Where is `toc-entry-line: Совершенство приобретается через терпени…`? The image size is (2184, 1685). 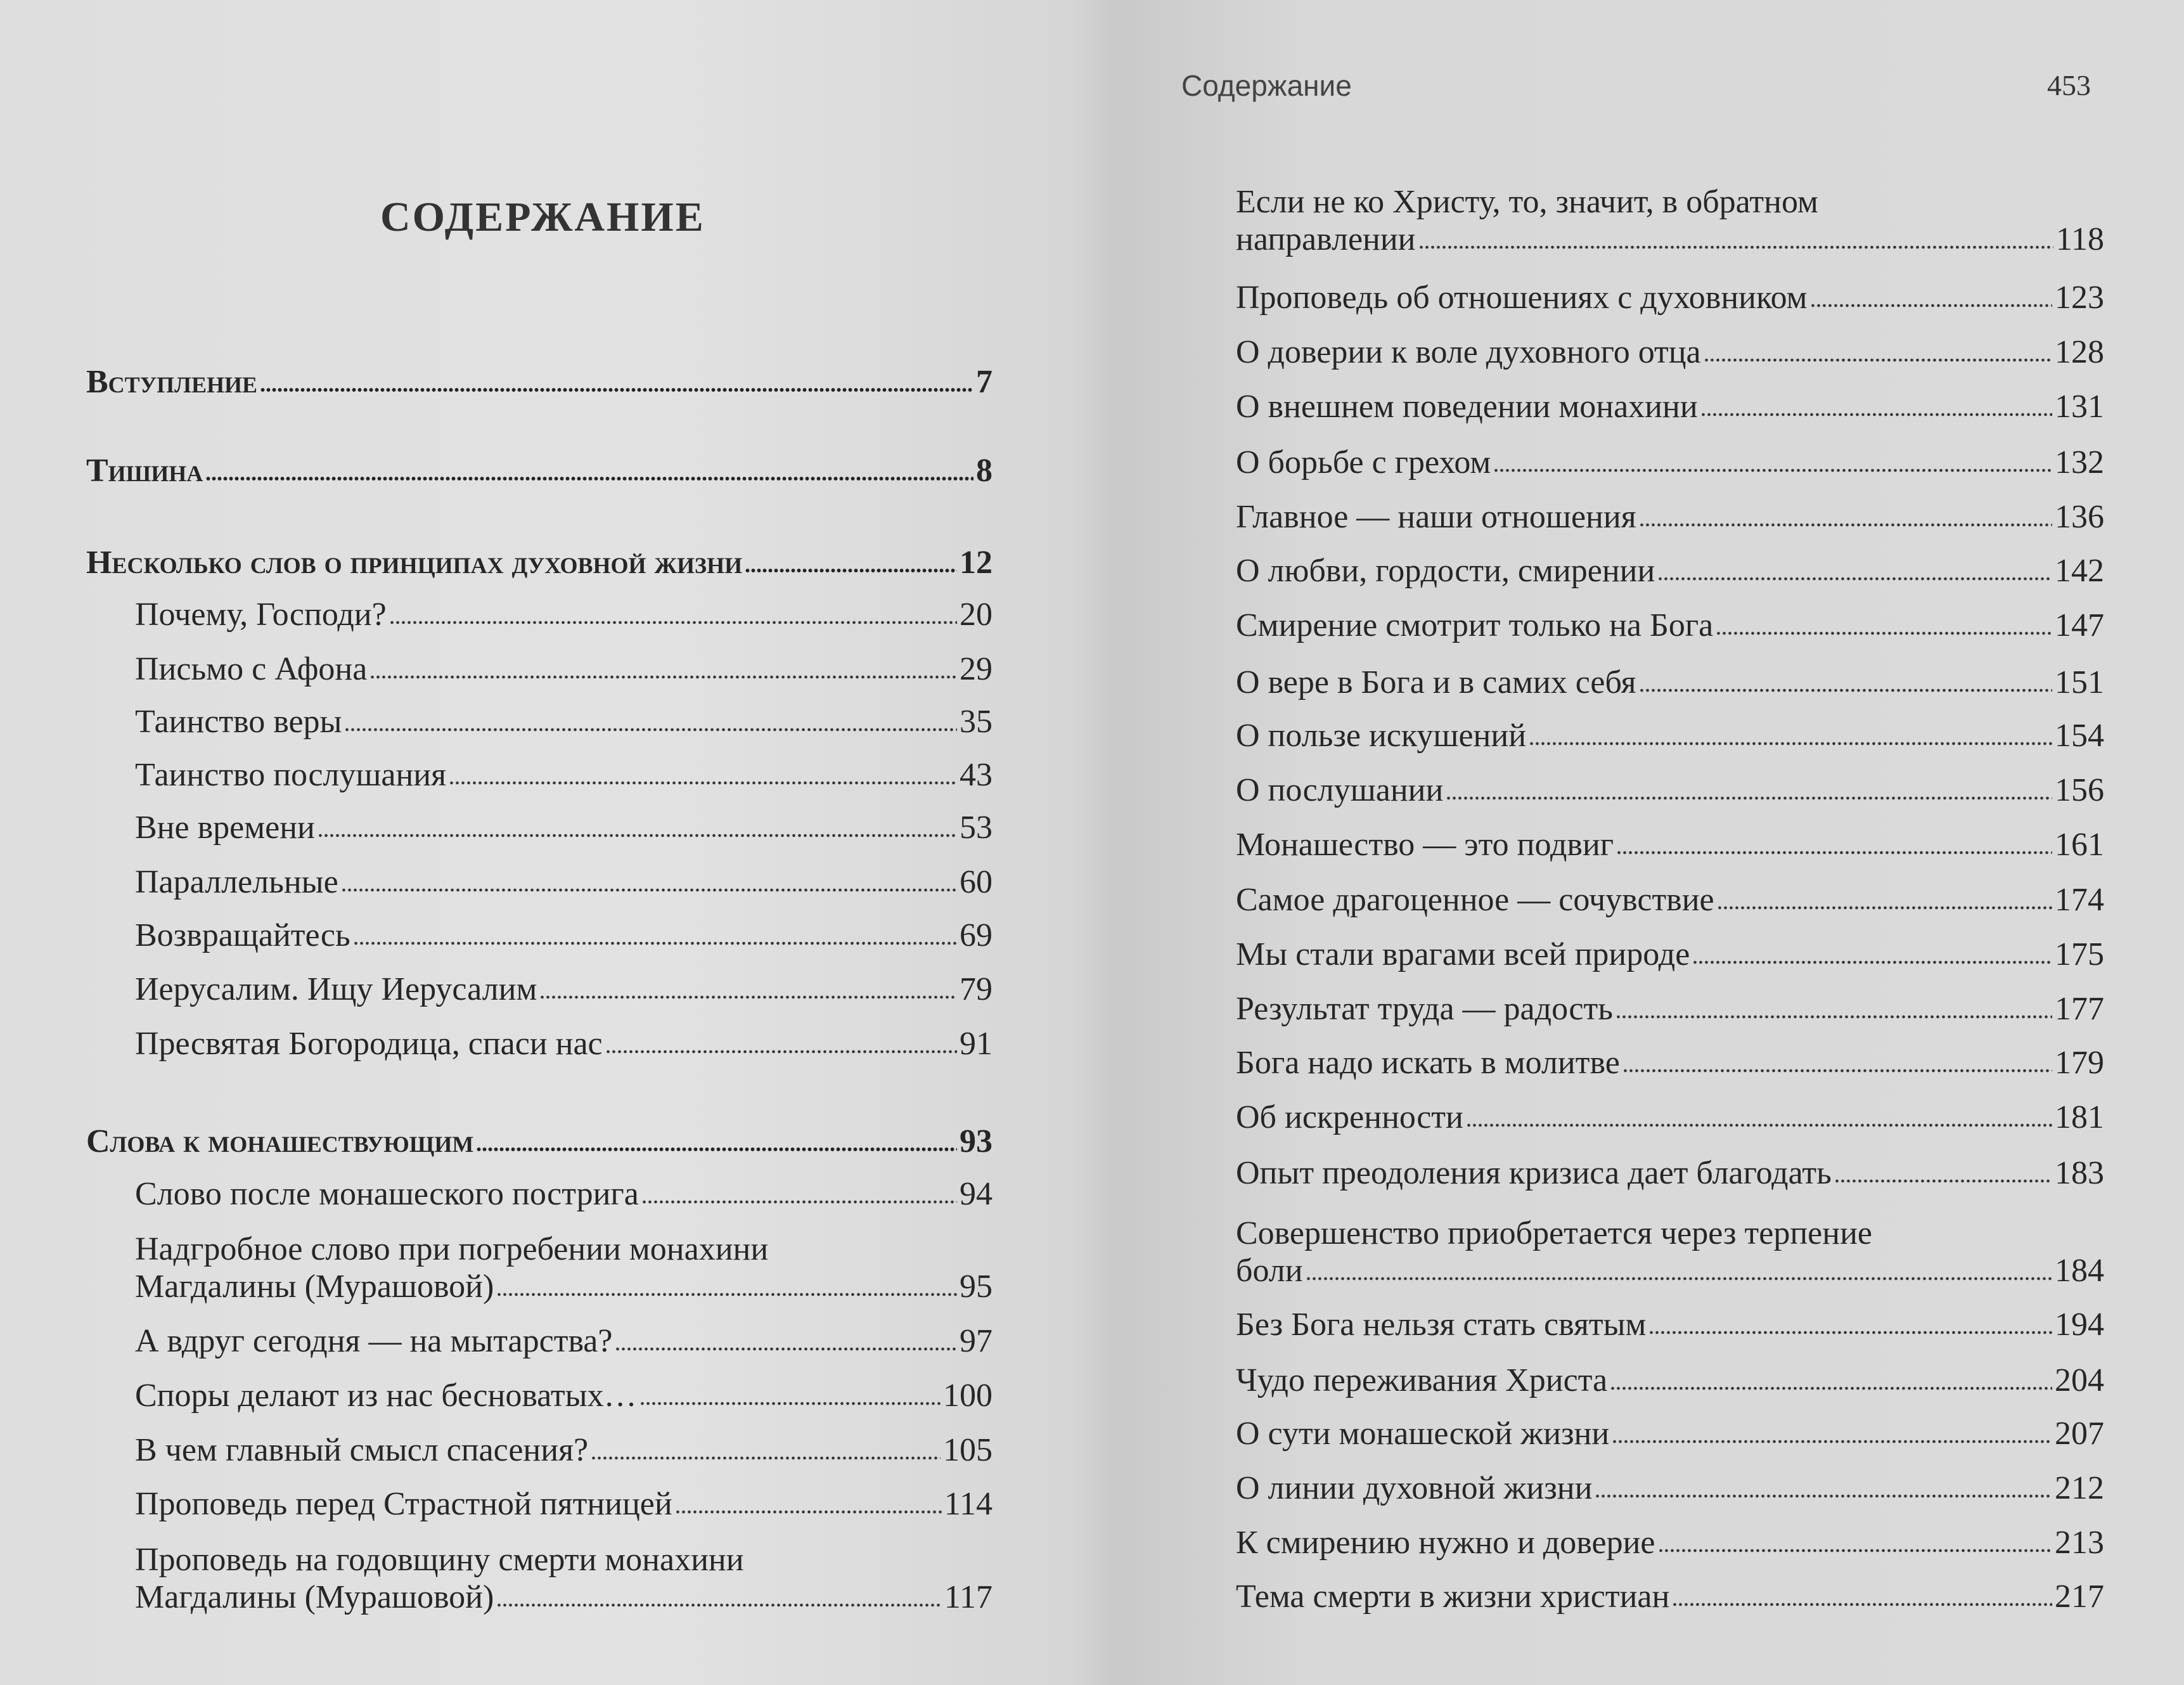 toc-entry-line: Совершенство приобретается через терпени… is located at coordinates (1670, 1233).